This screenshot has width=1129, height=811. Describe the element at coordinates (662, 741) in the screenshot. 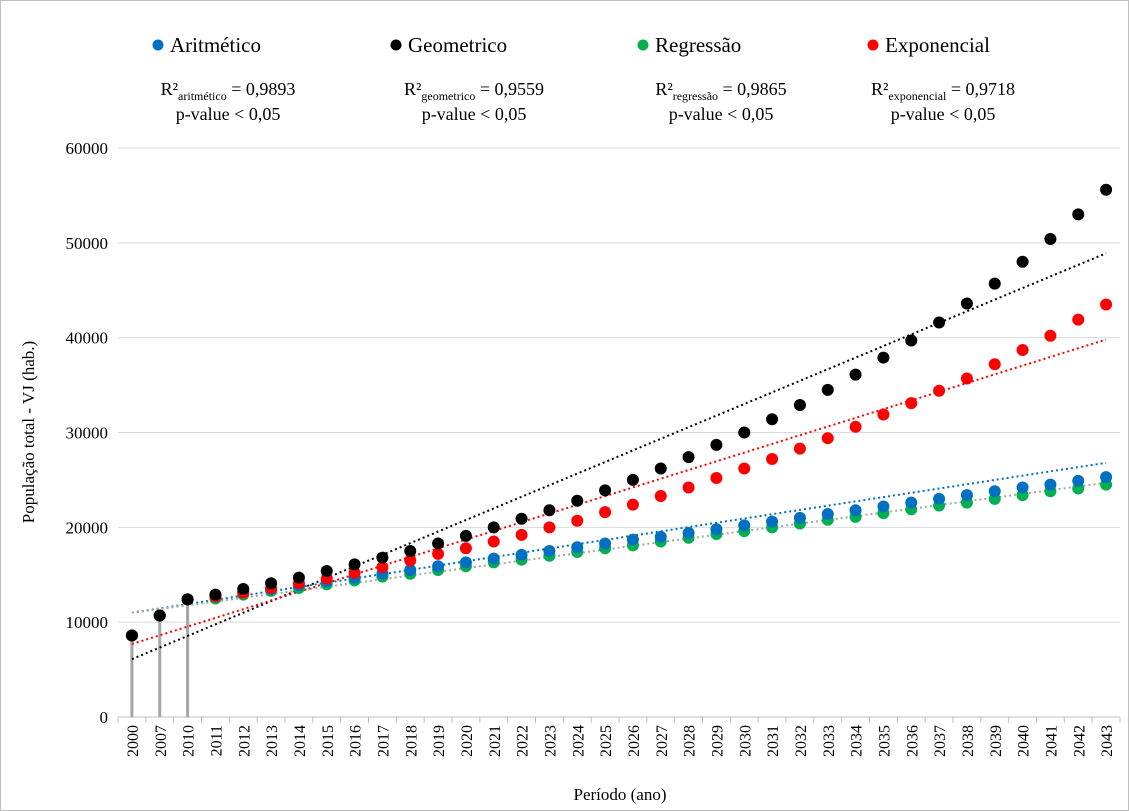

I see `x-tick-label: 2027` at that location.